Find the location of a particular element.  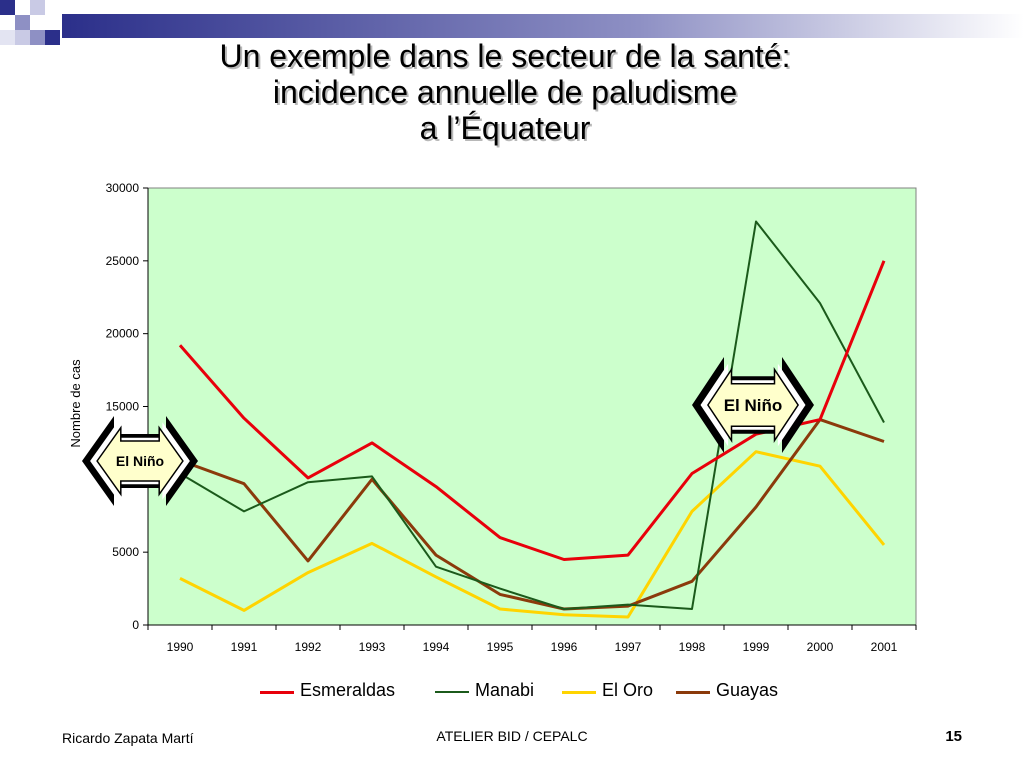

legend-swatch-el-oro is located at coordinates (579, 692).